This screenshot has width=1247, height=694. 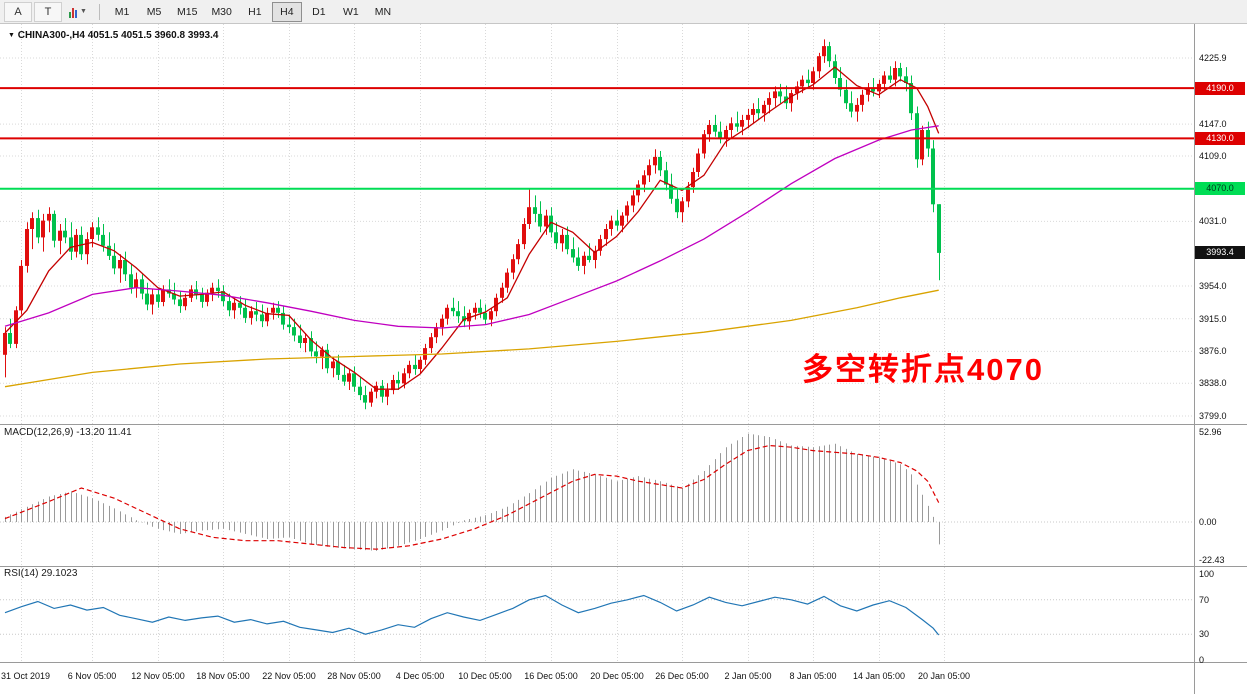 What do you see at coordinates (18, 11) in the screenshot?
I see `toolbar-button-a: A` at bounding box center [18, 11].